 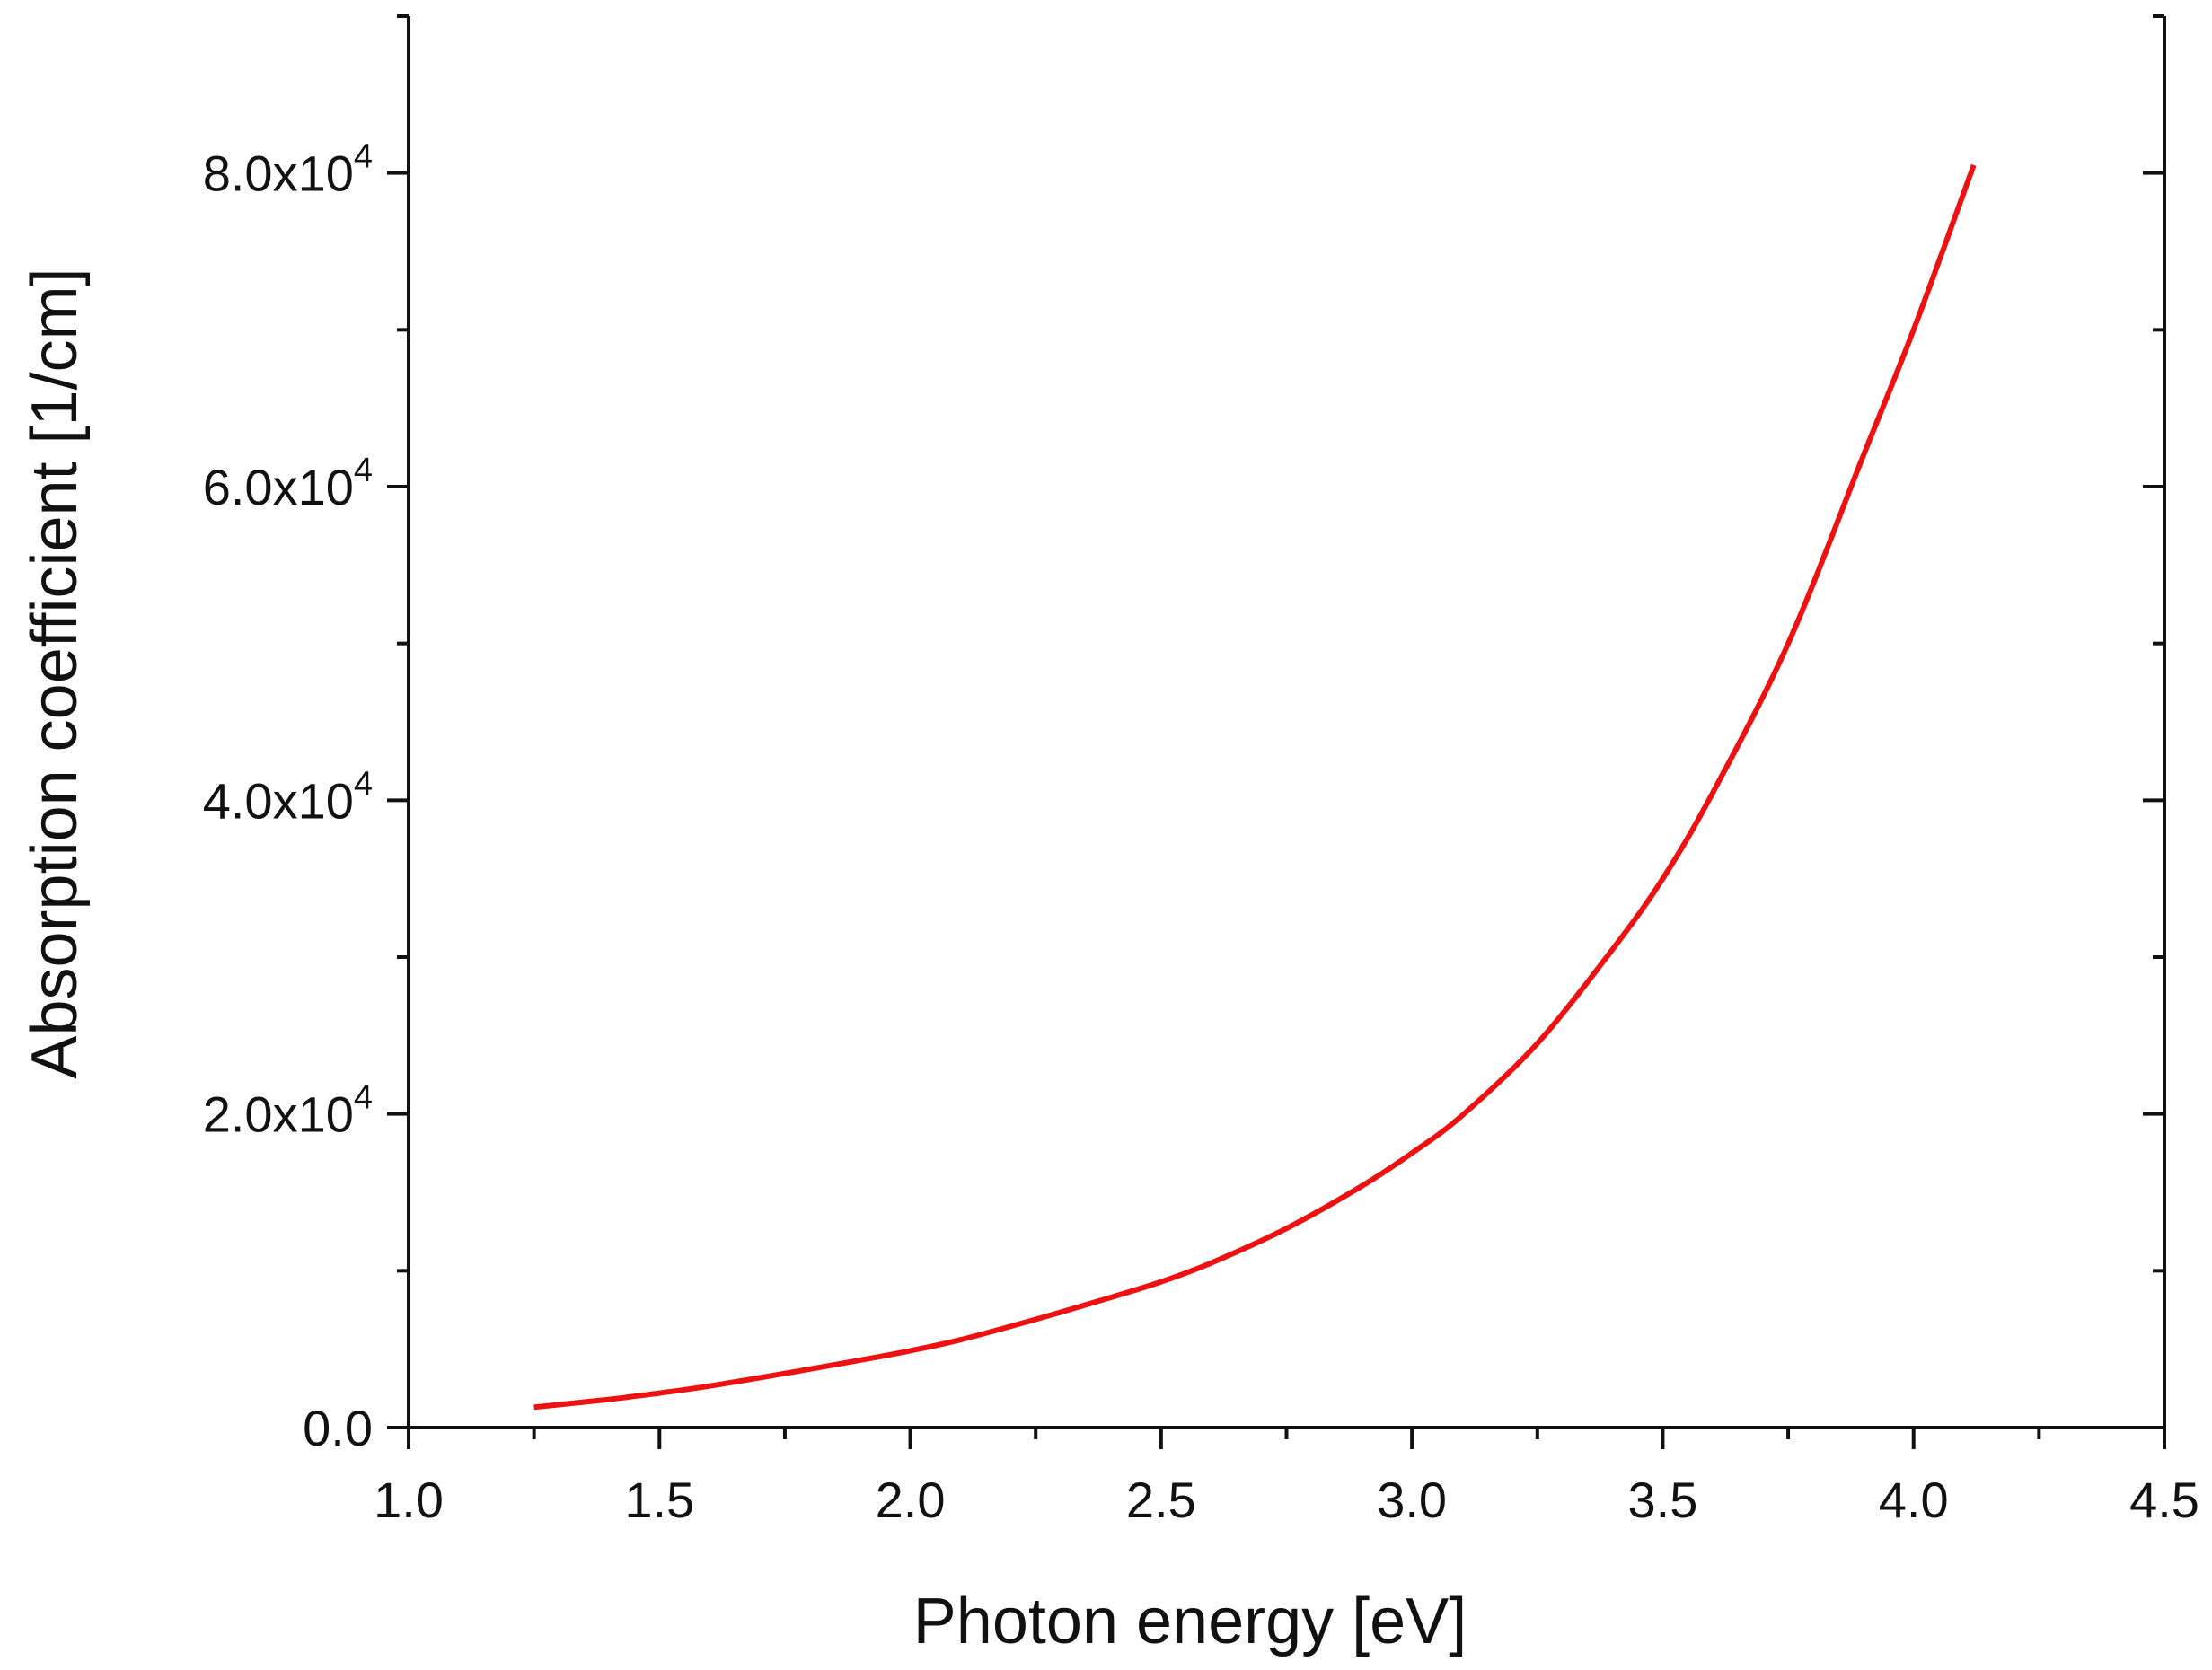 What do you see at coordinates (1662, 1500) in the screenshot?
I see `x-tick-label: 3.5` at bounding box center [1662, 1500].